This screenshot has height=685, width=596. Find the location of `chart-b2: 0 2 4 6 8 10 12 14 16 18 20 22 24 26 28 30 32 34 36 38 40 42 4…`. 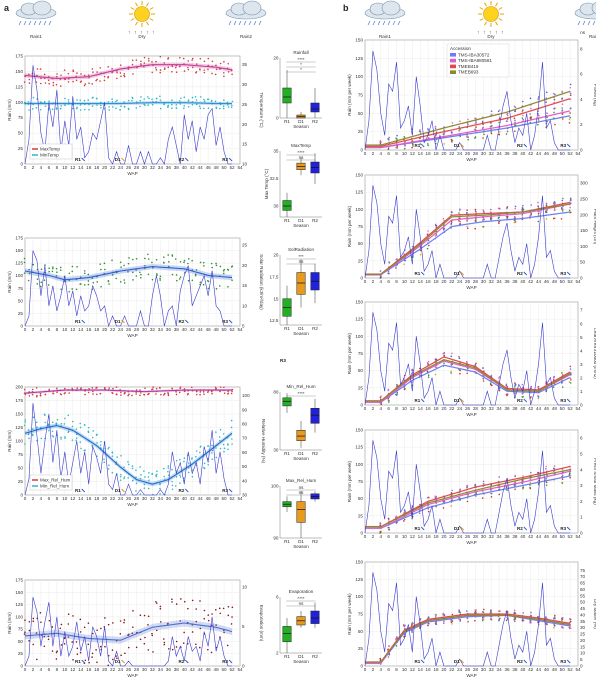

chart-b2: 0 2 4 6 8 10 12 14 16 18 20 22 24 26 28 30 32 34 36 38 40 42 4… is located at coordinates (471, 232).